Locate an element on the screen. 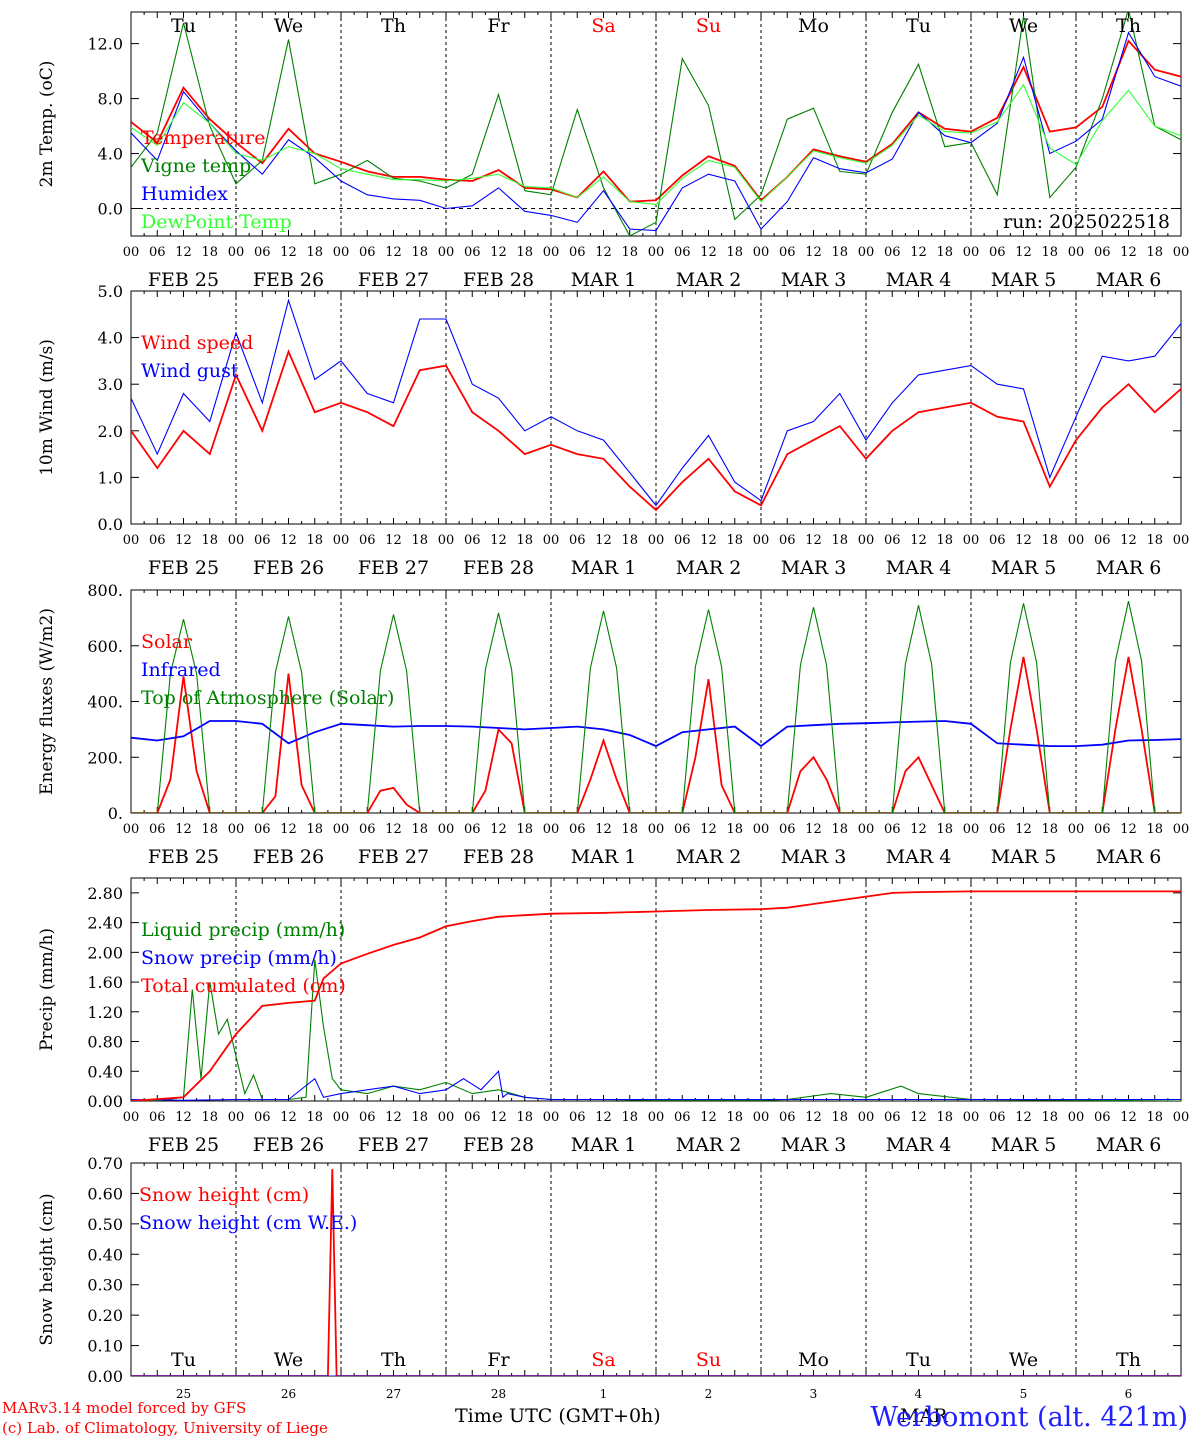 The width and height of the screenshot is (1194, 1445). y-tick-label: 400. is located at coordinates (105, 702).